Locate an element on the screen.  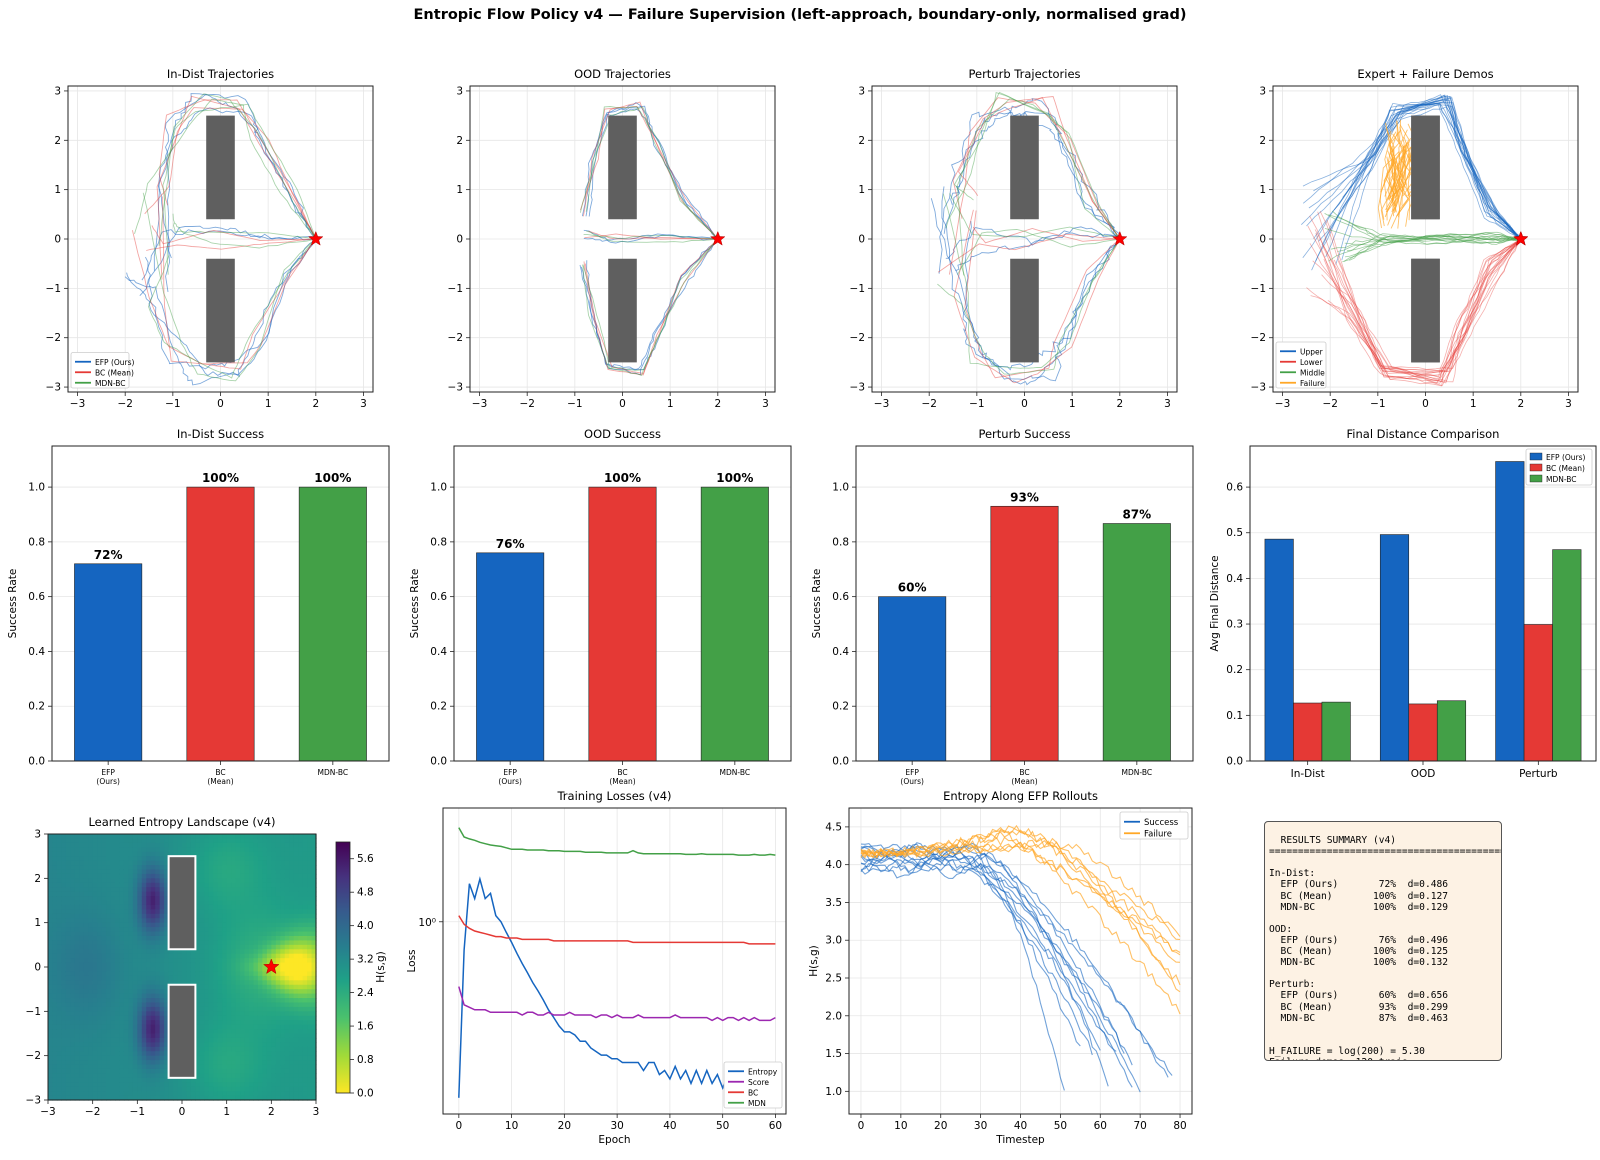
entropy-landscape-ytick-label: −1 is located at coordinates (33, 1012).